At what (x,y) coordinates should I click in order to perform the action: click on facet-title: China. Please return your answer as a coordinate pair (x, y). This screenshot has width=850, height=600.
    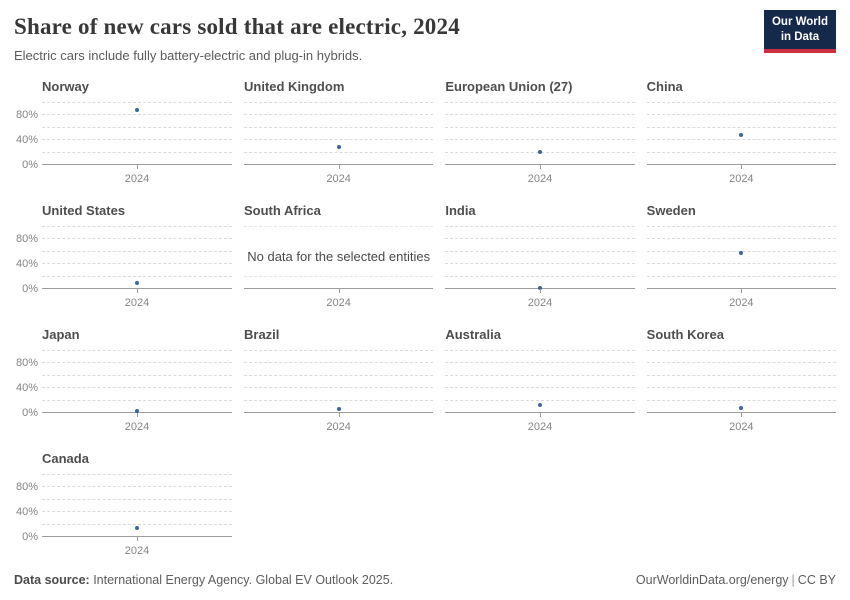
    Looking at the image, I should click on (664, 86).